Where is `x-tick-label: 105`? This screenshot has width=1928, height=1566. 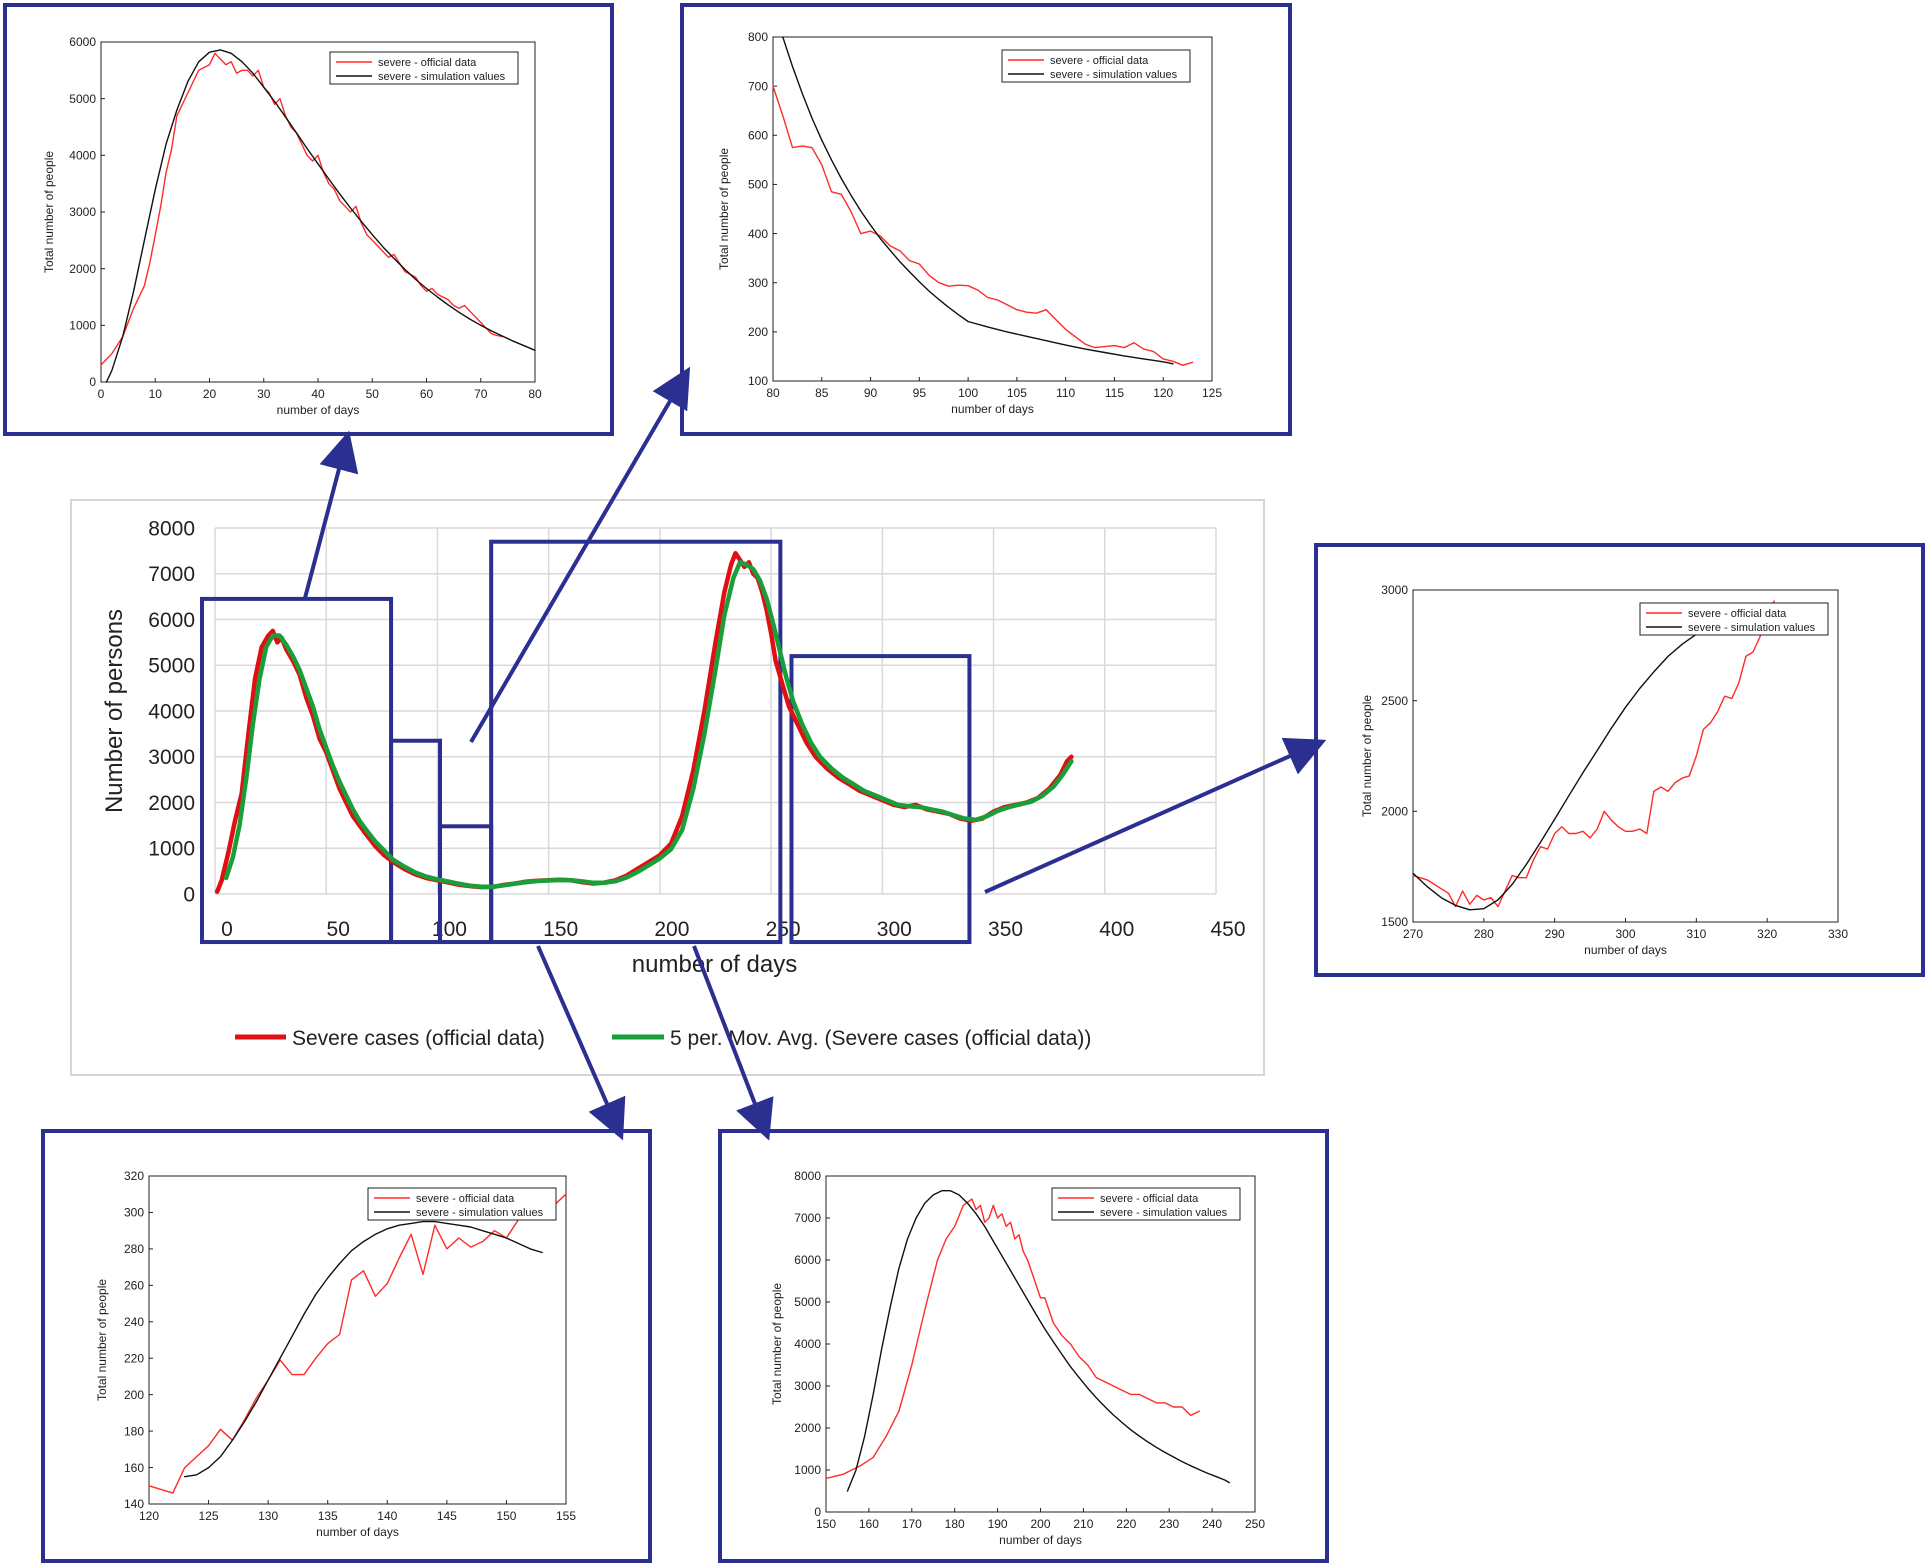
x-tick-label: 105 is located at coordinates (1017, 393).